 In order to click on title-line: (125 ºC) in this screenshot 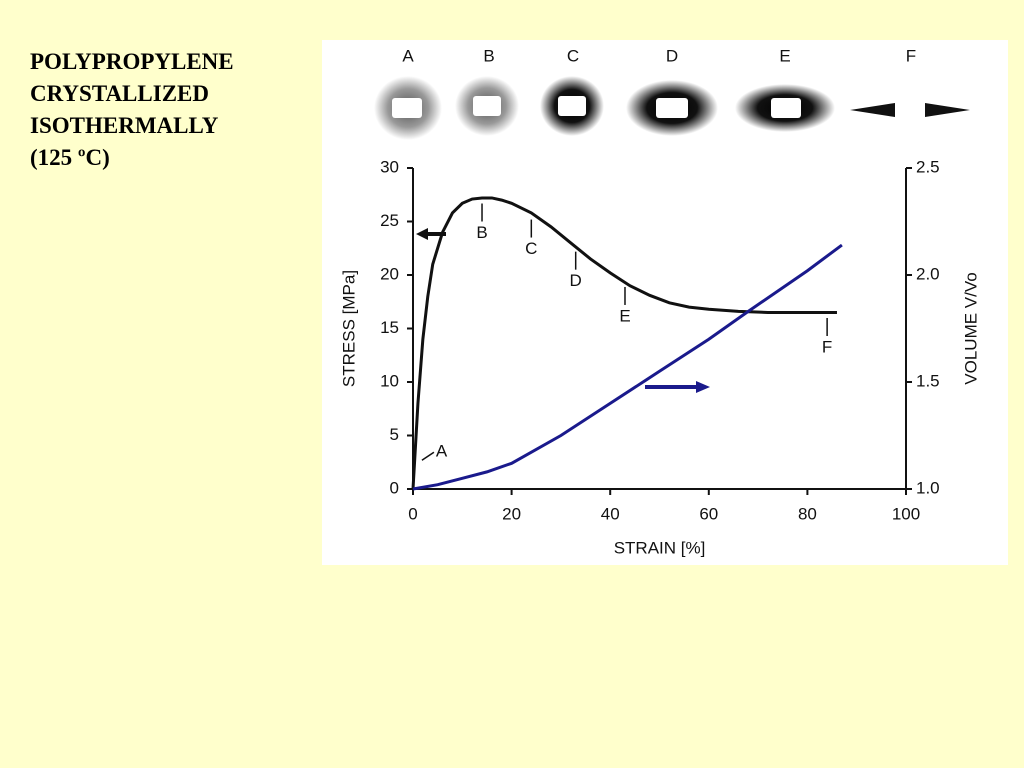, I will do `click(70, 157)`.